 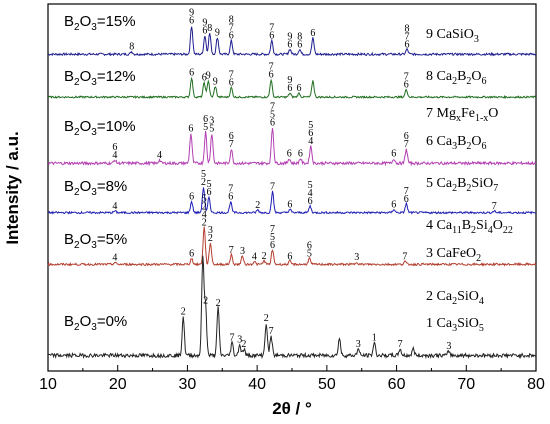 What do you see at coordinates (292, 408) in the screenshot?
I see `x-axis-title: 2θ / °` at bounding box center [292, 408].